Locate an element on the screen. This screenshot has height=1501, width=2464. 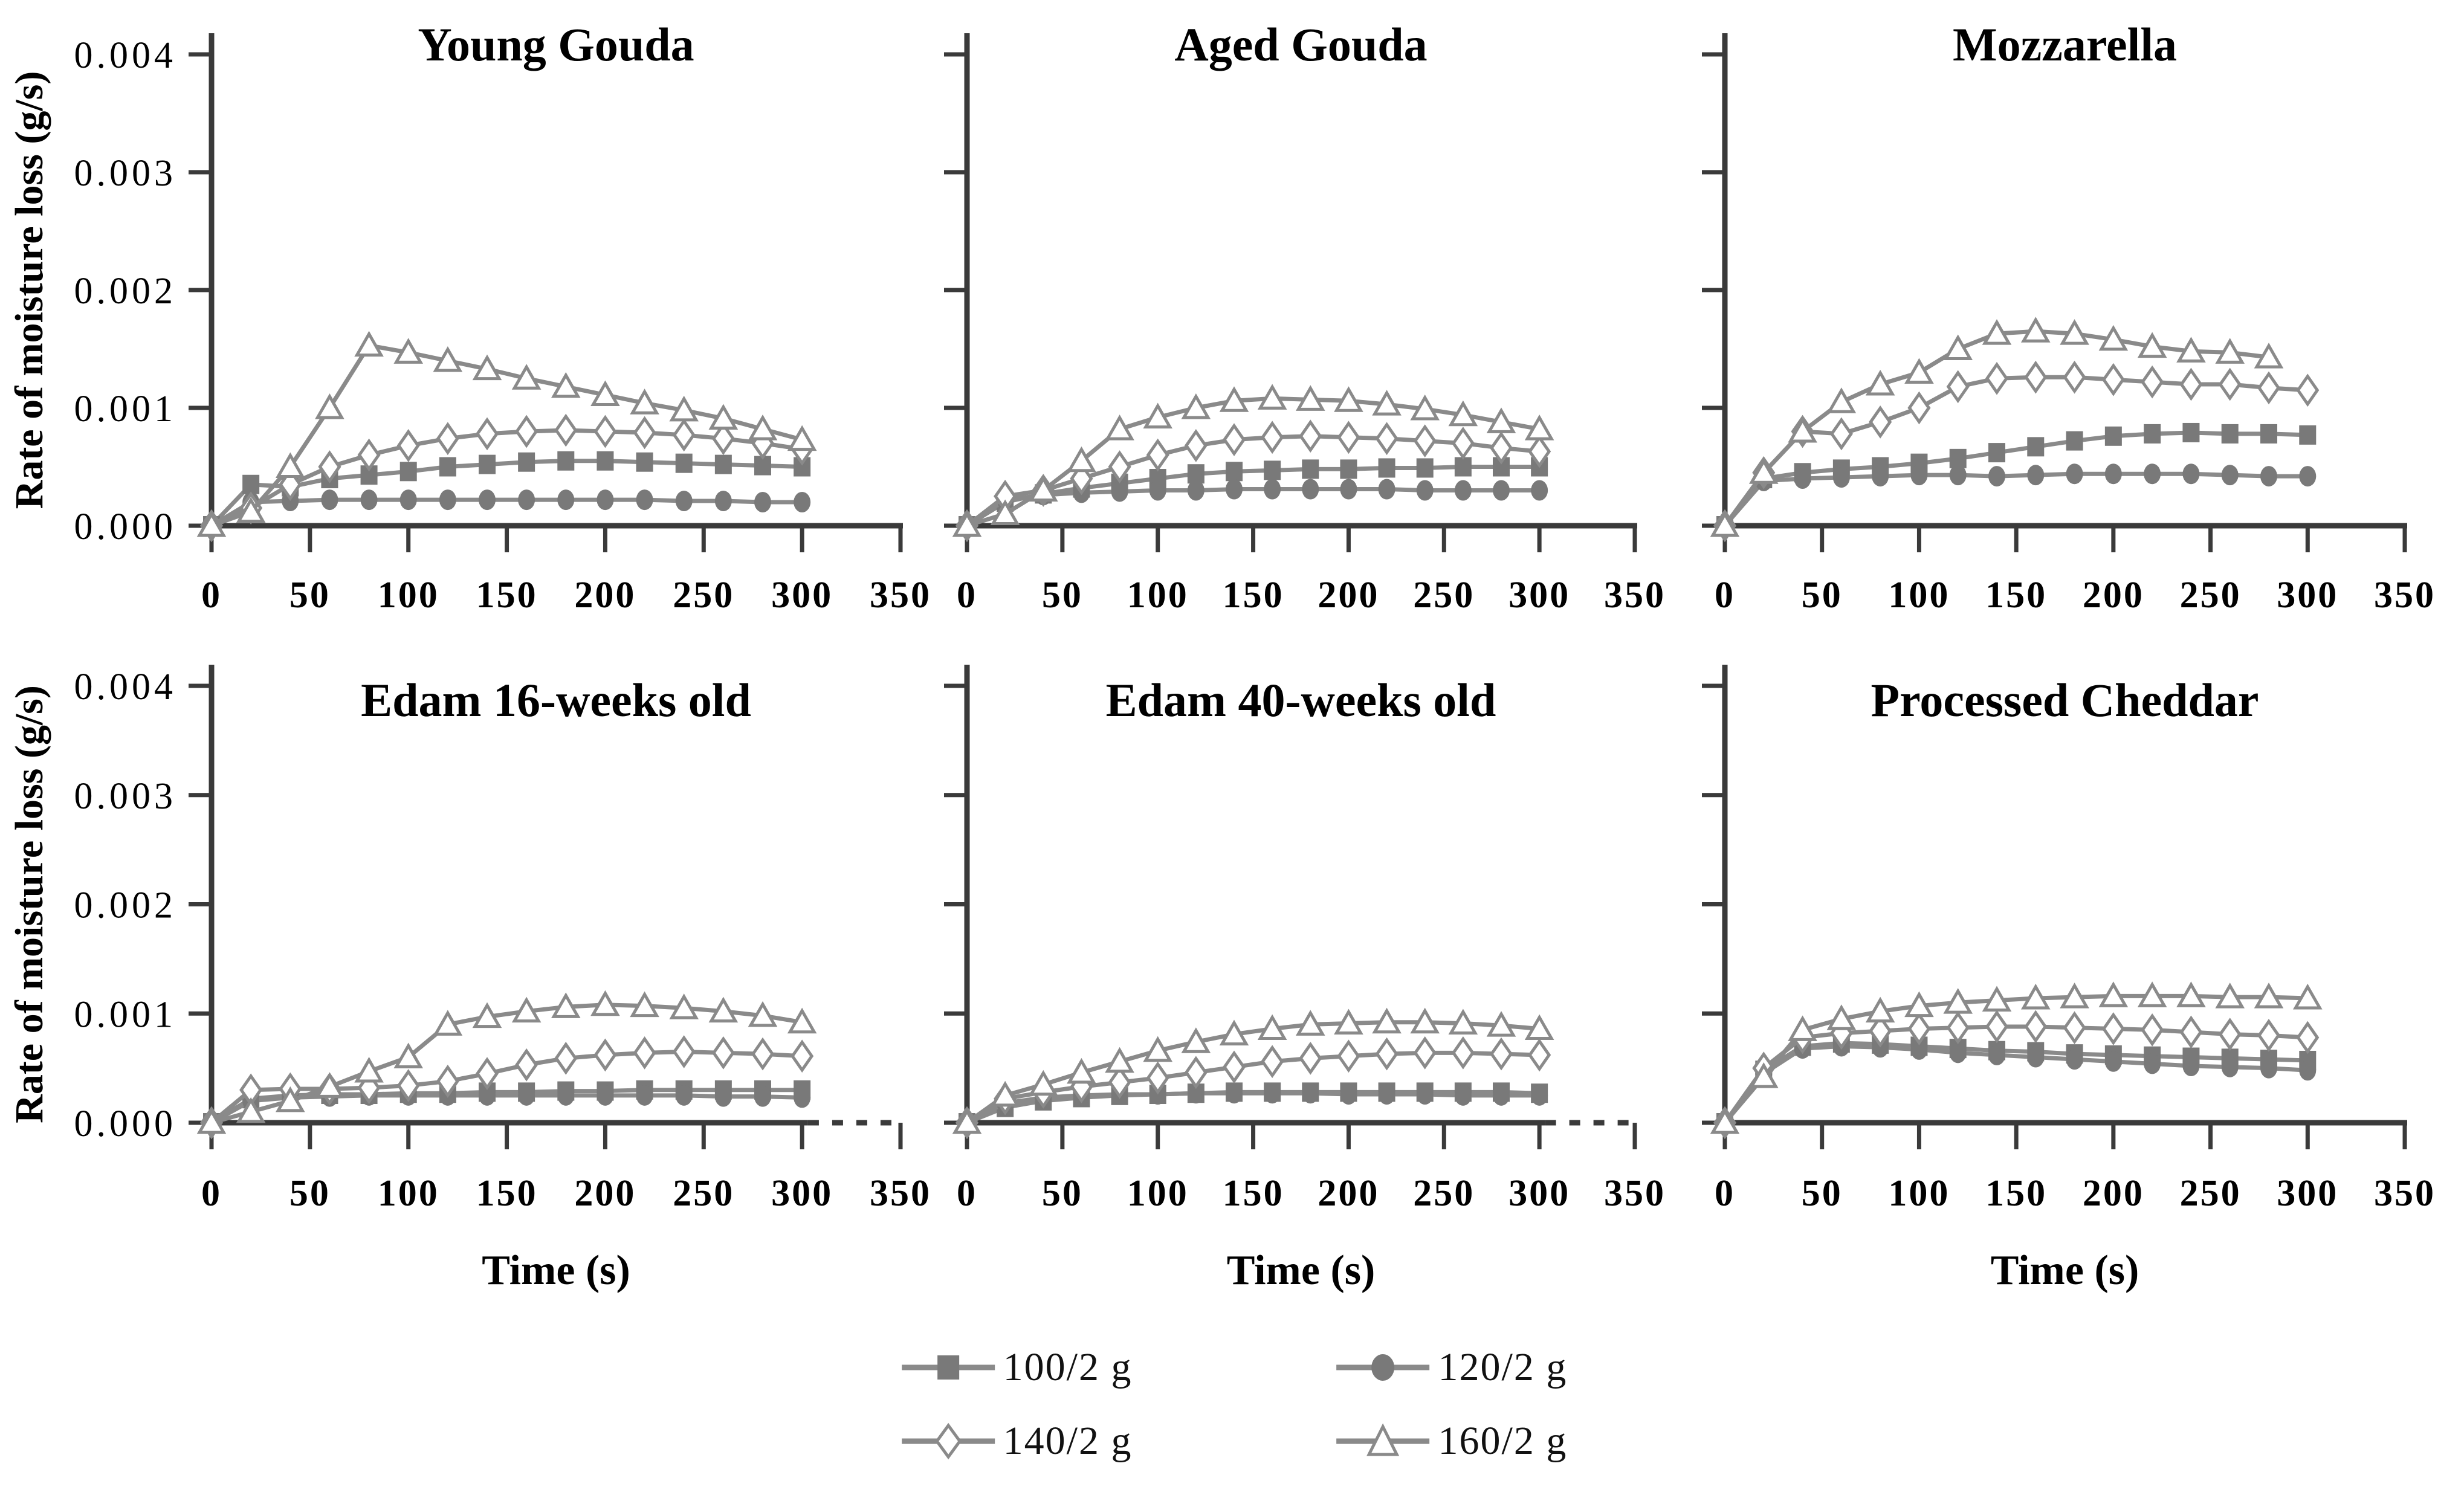
chart-panel-mozzarella: Mozzarella 0 50 100 150 200 250 300 350 is located at coordinates (2068, 317).